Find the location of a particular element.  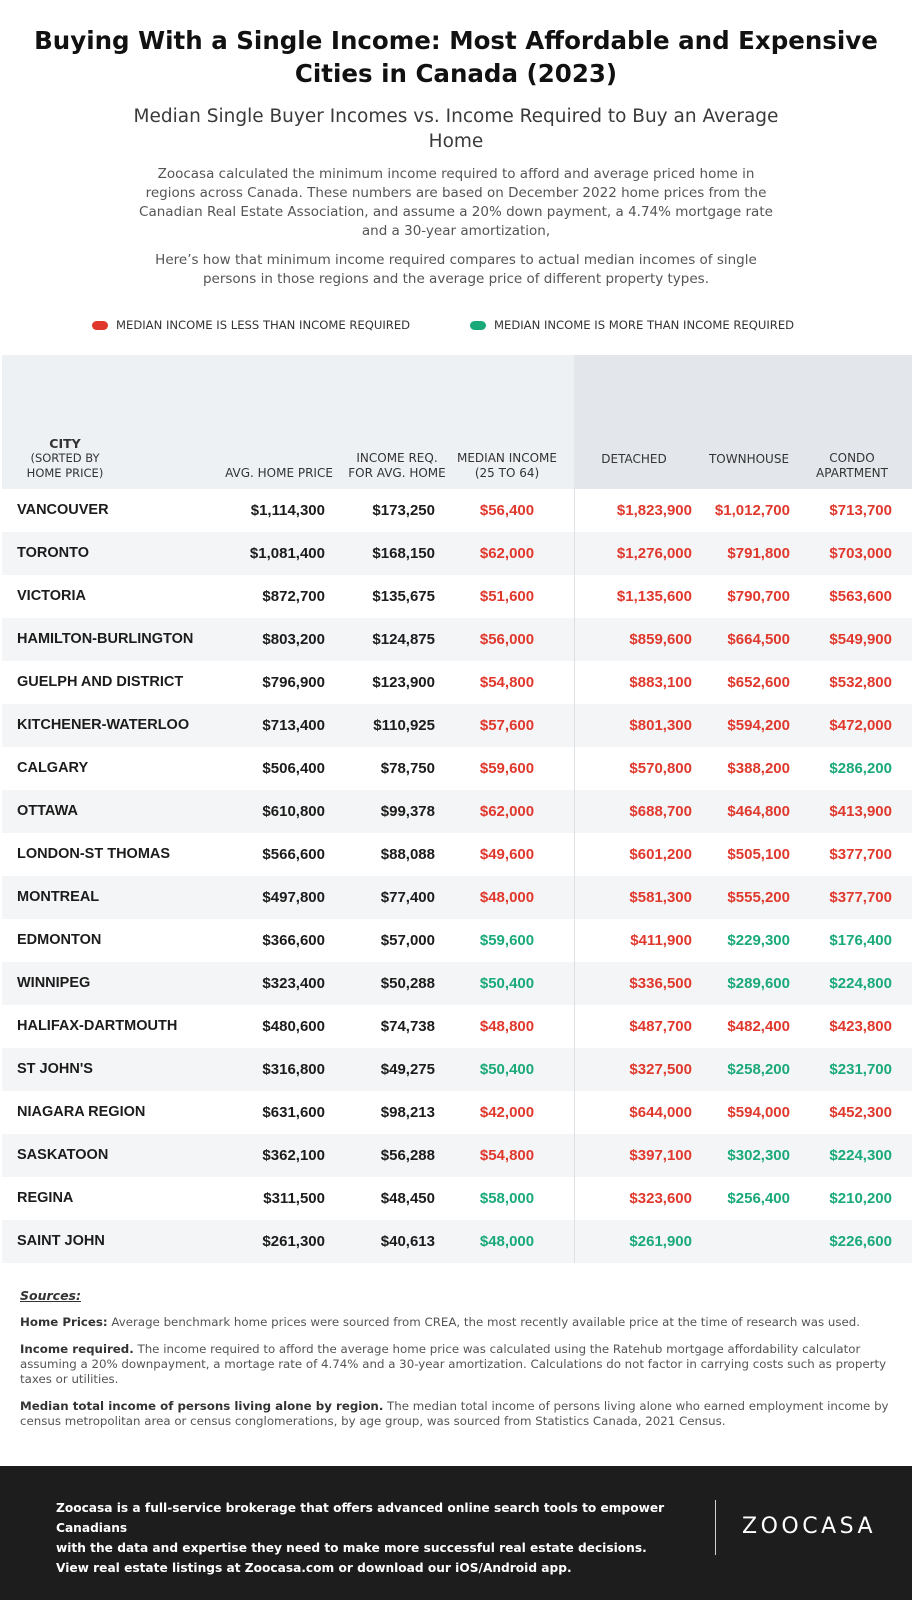

cell-city: HALIFAX-DARTMOUTH is located at coordinates (97, 1026).